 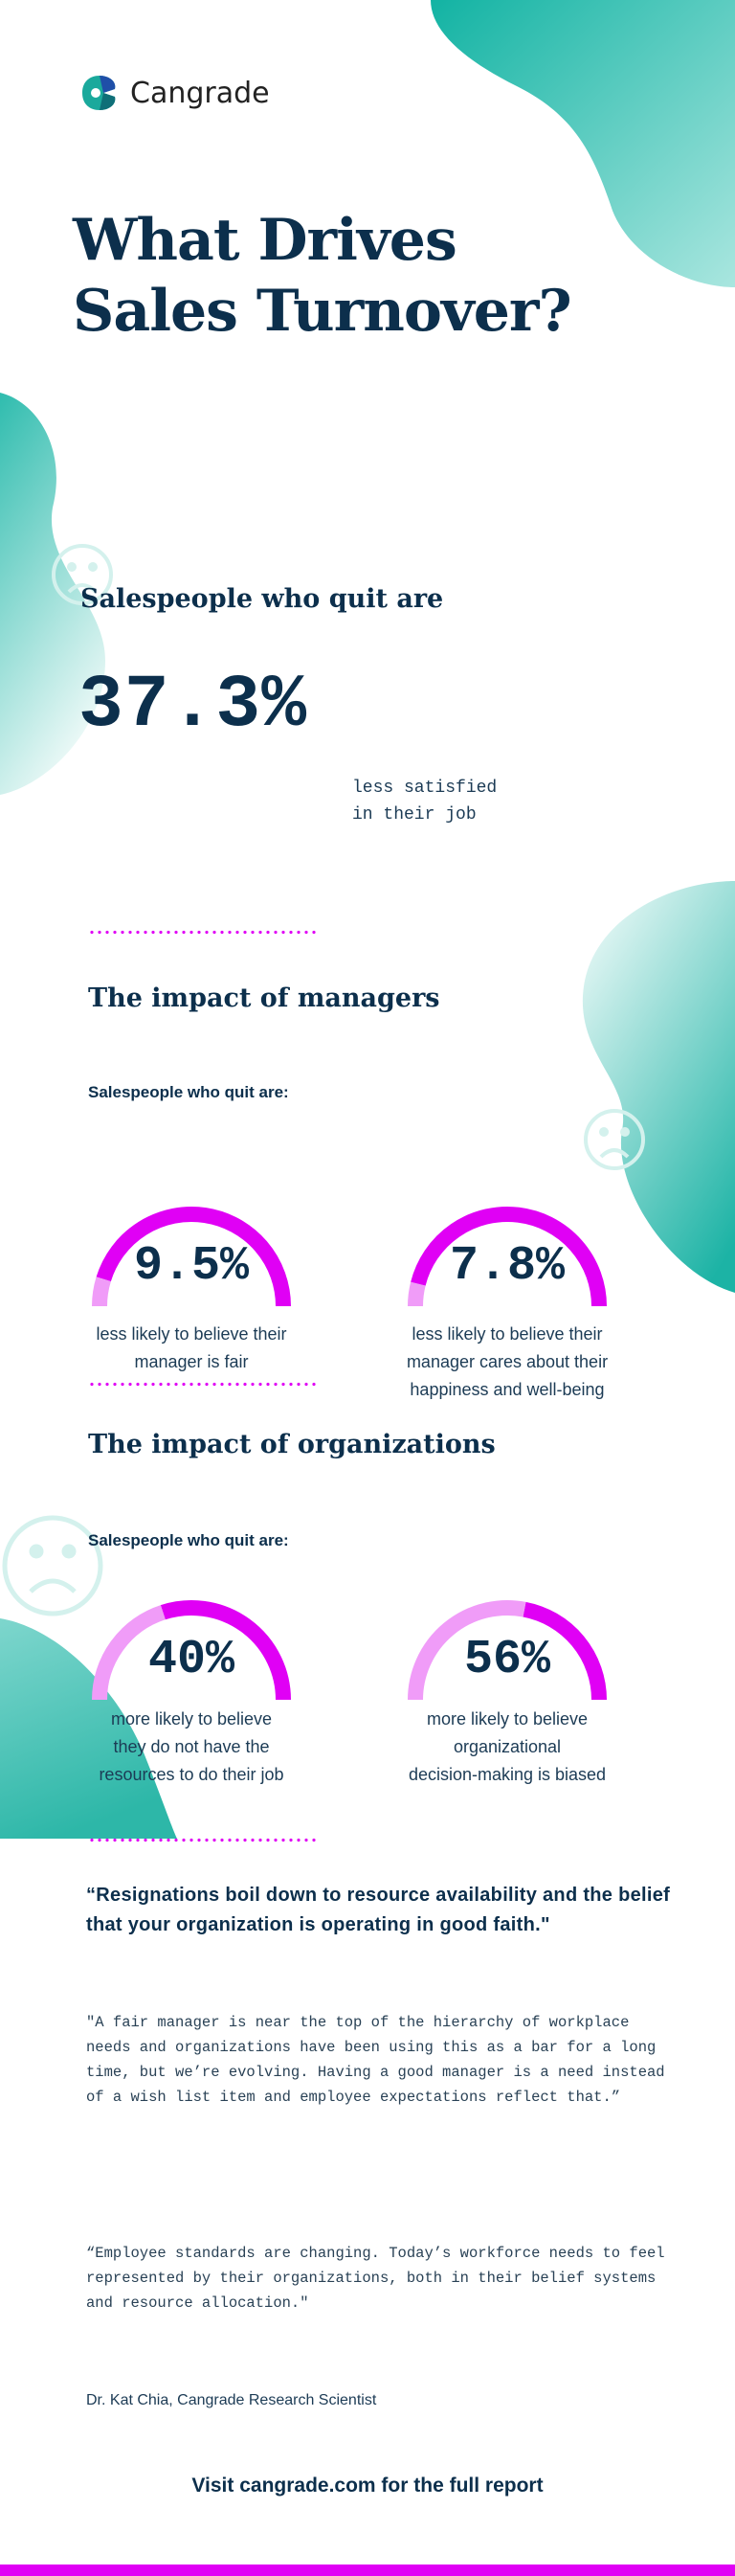 I want to click on intro-caption-line: in their job, so click(x=414, y=815).